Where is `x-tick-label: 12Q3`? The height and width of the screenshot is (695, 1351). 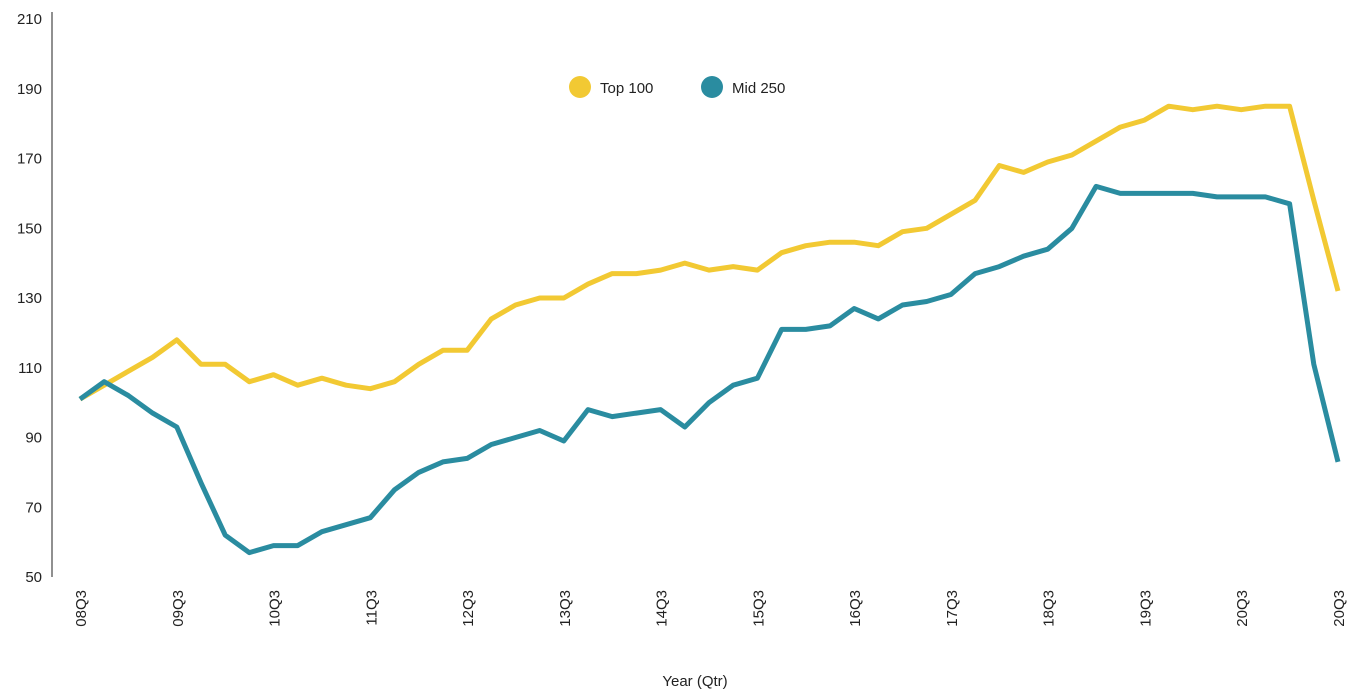 x-tick-label: 12Q3 is located at coordinates (468, 608).